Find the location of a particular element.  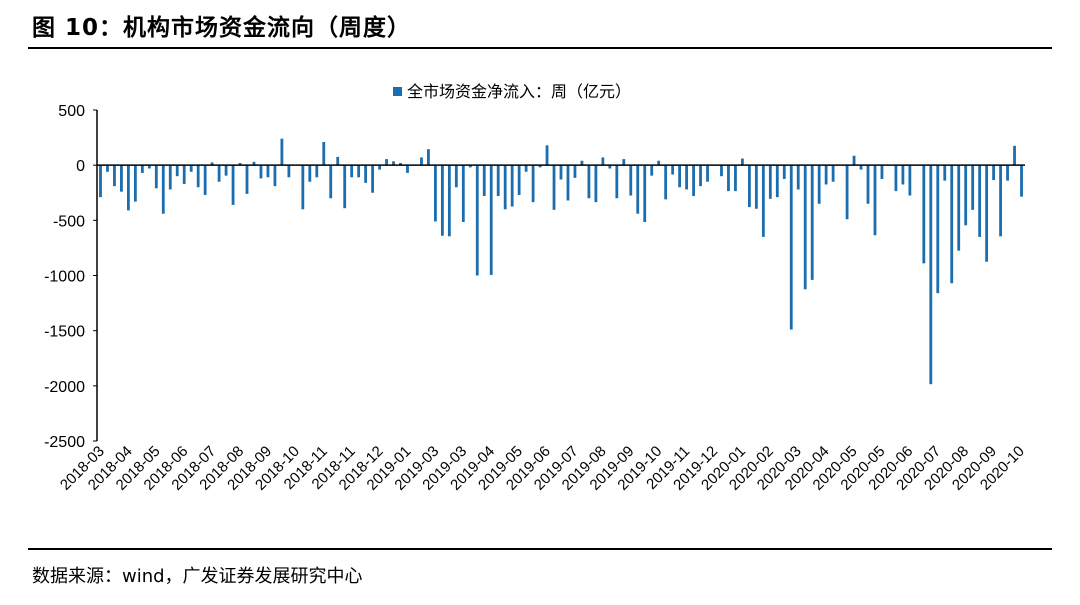

y-tick-label: -2500 is located at coordinates (64, 442).